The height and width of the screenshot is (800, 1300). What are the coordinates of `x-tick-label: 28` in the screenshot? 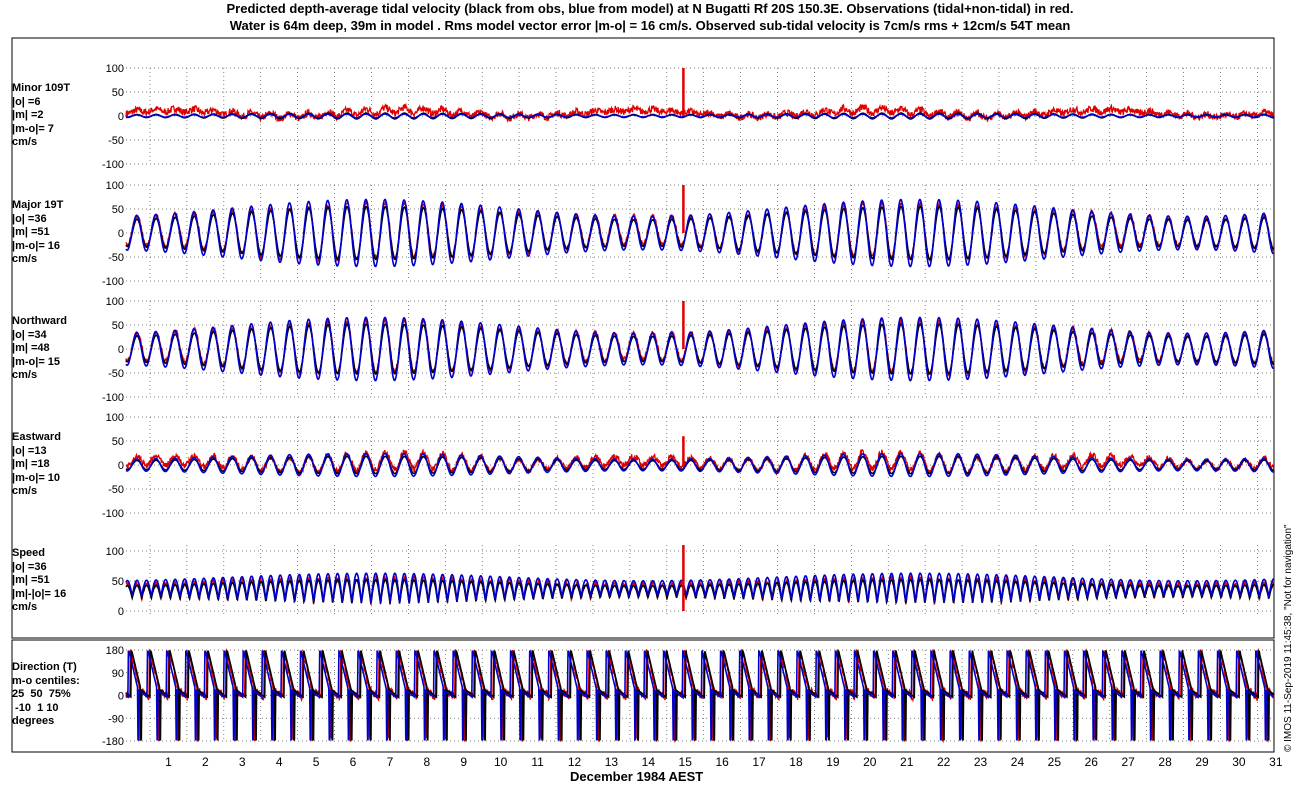 It's located at (1165, 762).